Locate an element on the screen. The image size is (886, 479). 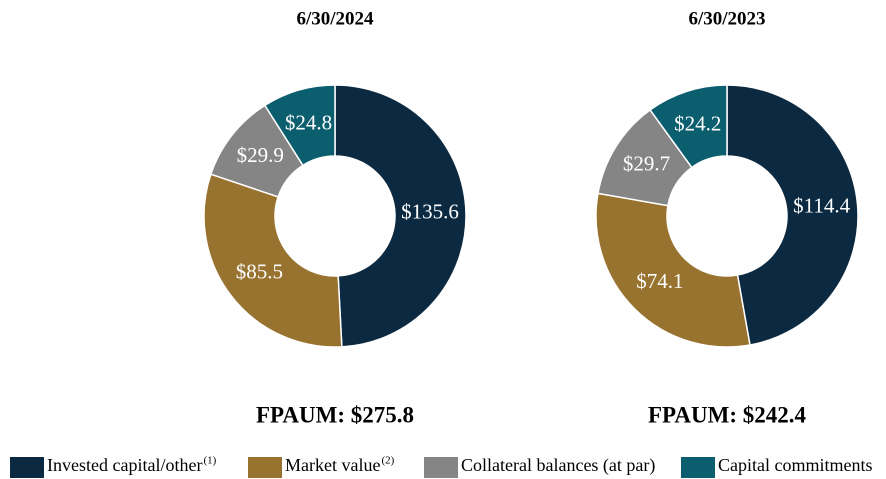
data-label: $29.9 is located at coordinates (260, 155).